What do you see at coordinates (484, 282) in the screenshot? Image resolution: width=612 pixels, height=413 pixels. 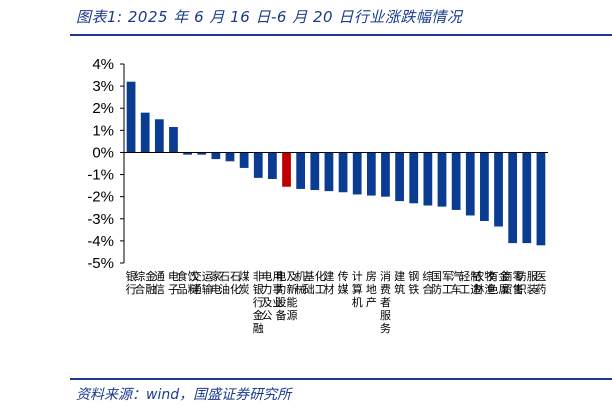 I see `category-label: 农林牧渔` at bounding box center [484, 282].